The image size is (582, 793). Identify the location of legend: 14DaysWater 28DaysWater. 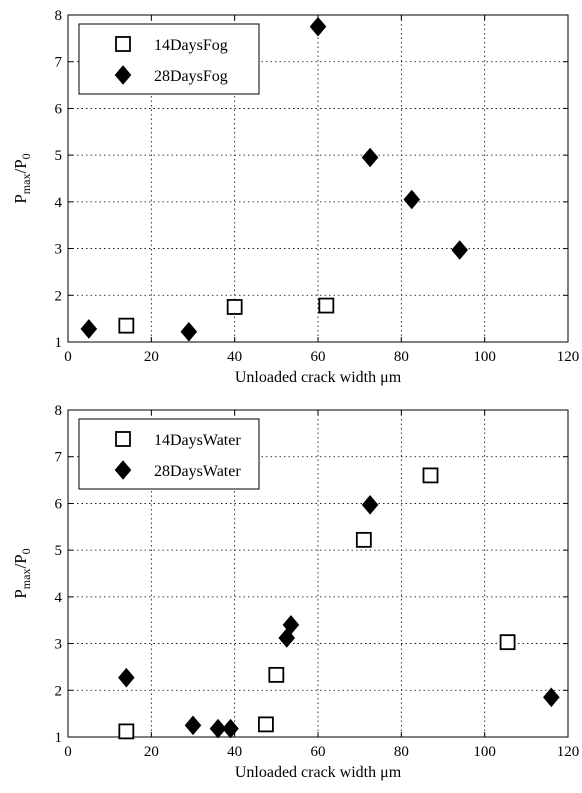
(169, 454).